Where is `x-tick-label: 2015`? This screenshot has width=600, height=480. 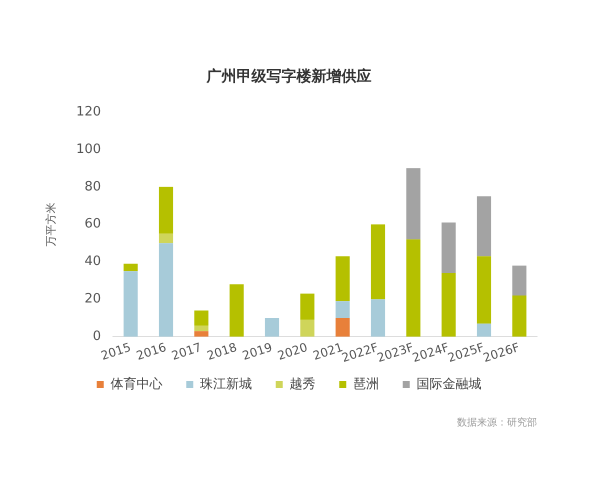
x-tick-label: 2015 is located at coordinates (116, 351).